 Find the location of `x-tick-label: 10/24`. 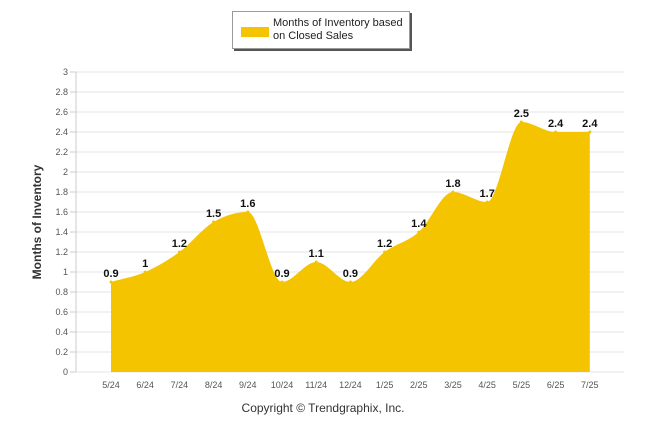

x-tick-label: 10/24 is located at coordinates (282, 385).